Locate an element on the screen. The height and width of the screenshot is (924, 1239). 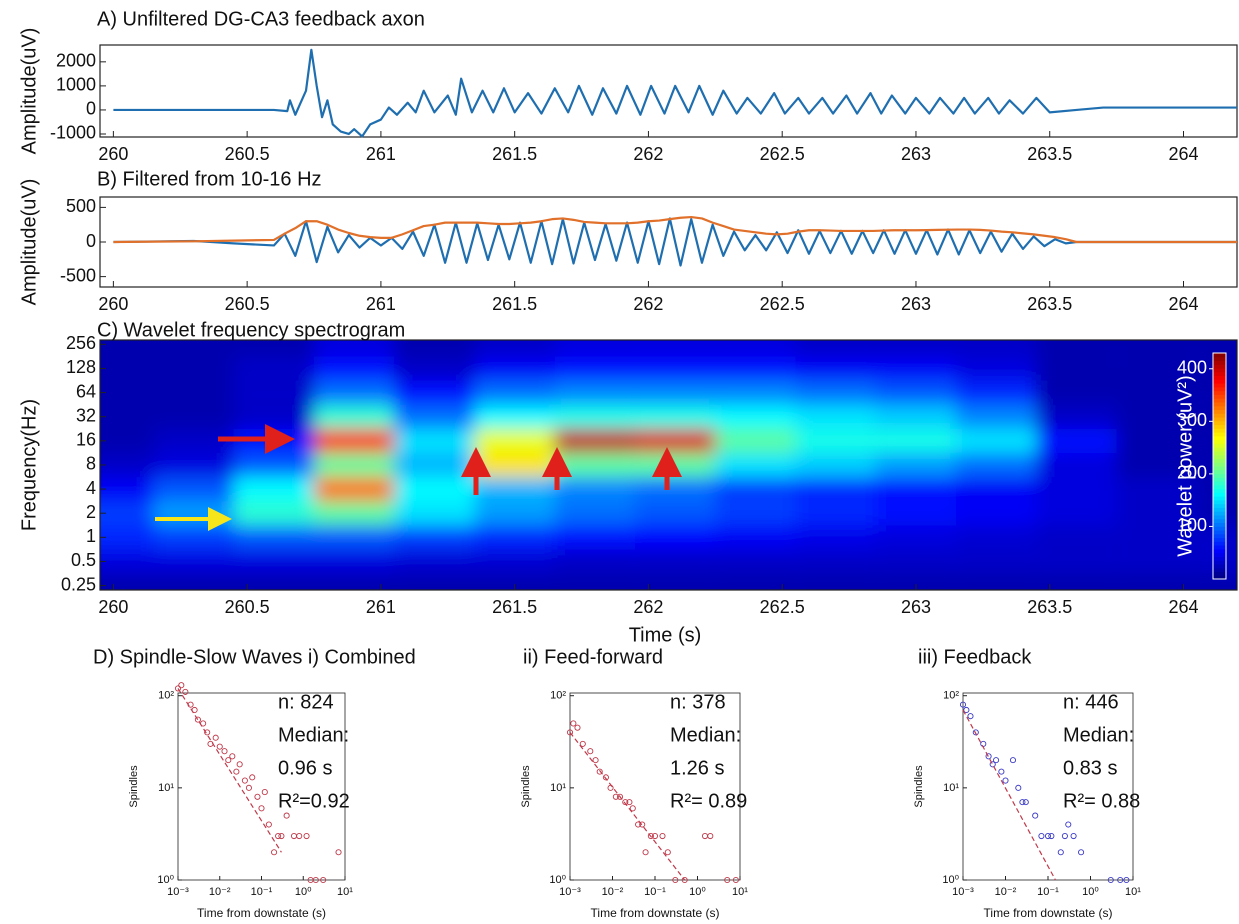
x-tick-label: 261.5 is located at coordinates (514, 304).